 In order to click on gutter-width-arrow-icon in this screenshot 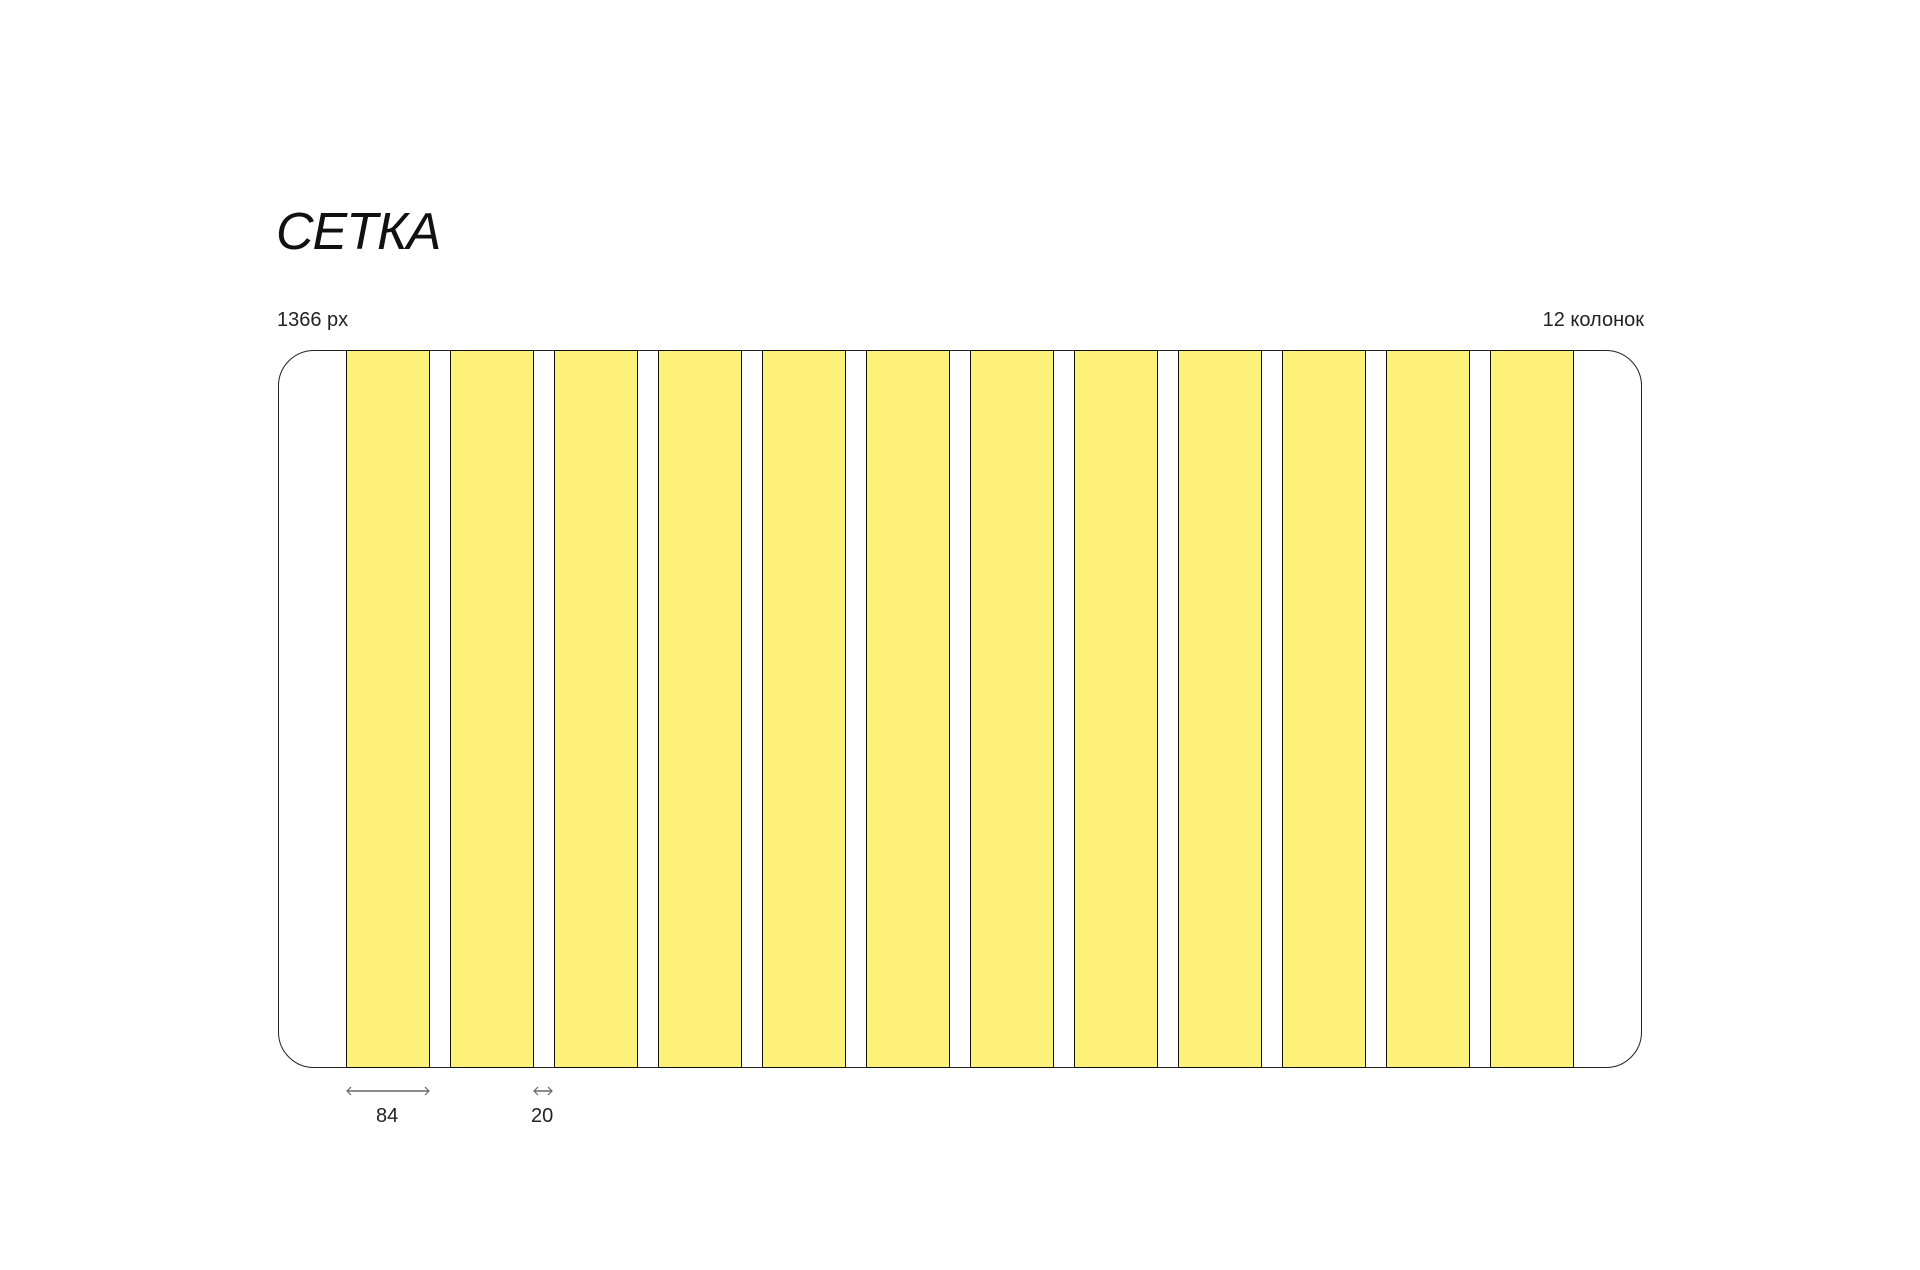, I will do `click(543, 1091)`.